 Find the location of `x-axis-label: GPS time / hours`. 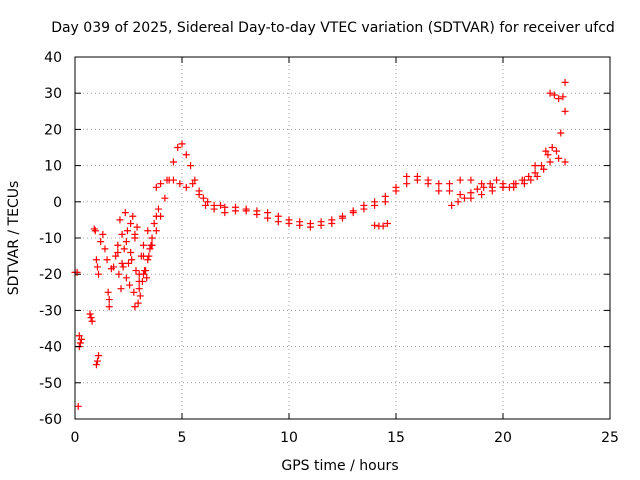

x-axis-label: GPS time / hours is located at coordinates (339, 466).